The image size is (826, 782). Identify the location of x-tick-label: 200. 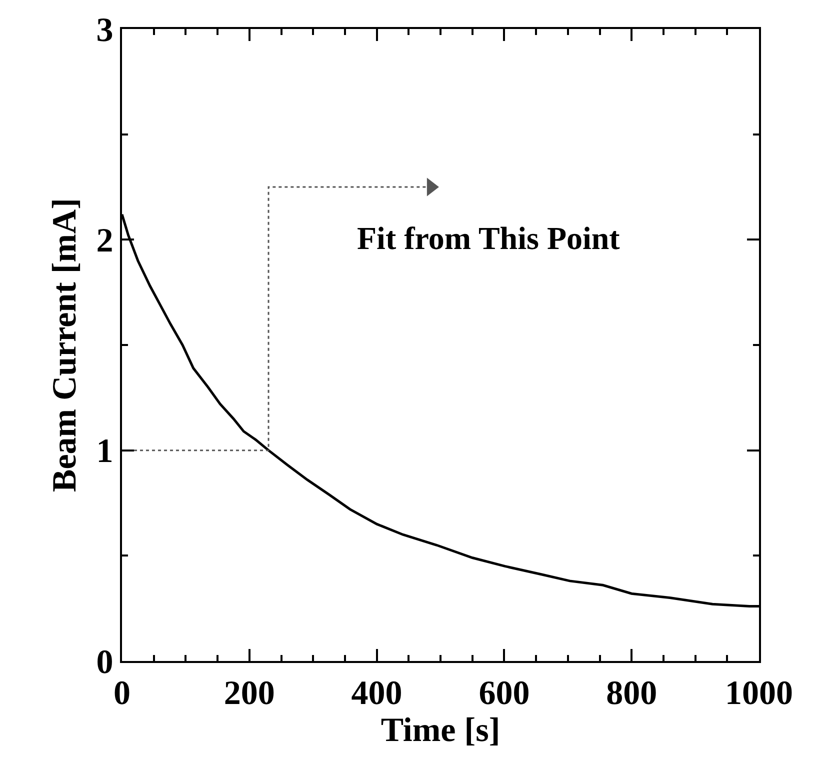
(249, 693).